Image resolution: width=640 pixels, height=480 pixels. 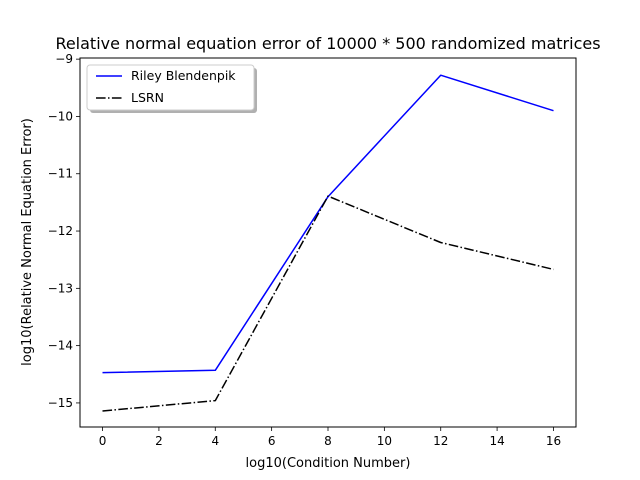 What do you see at coordinates (147, 97) in the screenshot?
I see `legend-label-lsrn: LSRN` at bounding box center [147, 97].